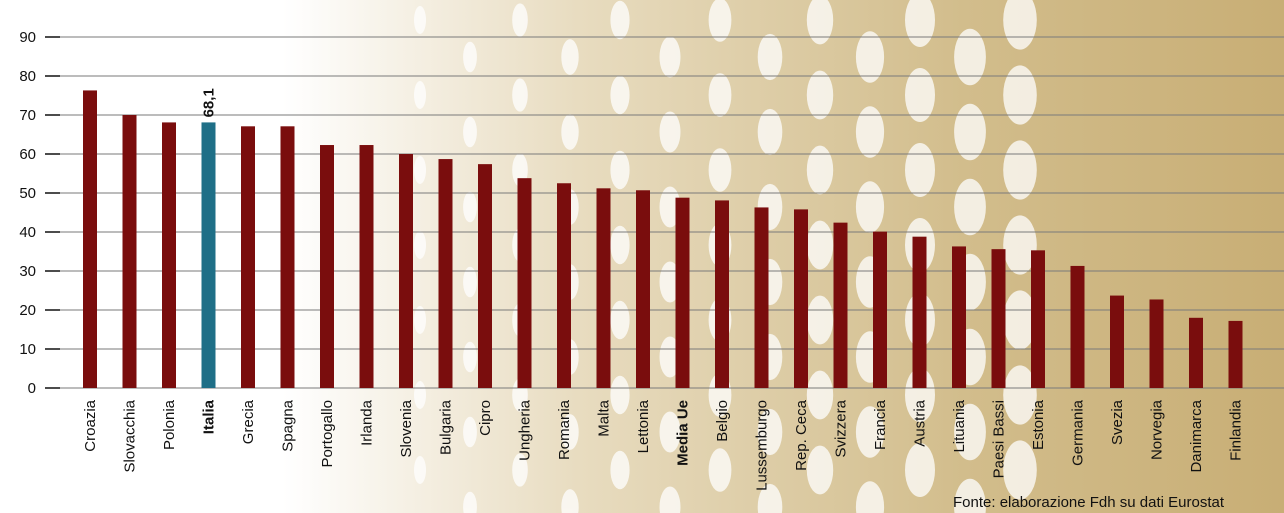 The height and width of the screenshot is (513, 1284). What do you see at coordinates (1236, 430) in the screenshot?
I see `x-tick-label: Finlandia` at bounding box center [1236, 430].